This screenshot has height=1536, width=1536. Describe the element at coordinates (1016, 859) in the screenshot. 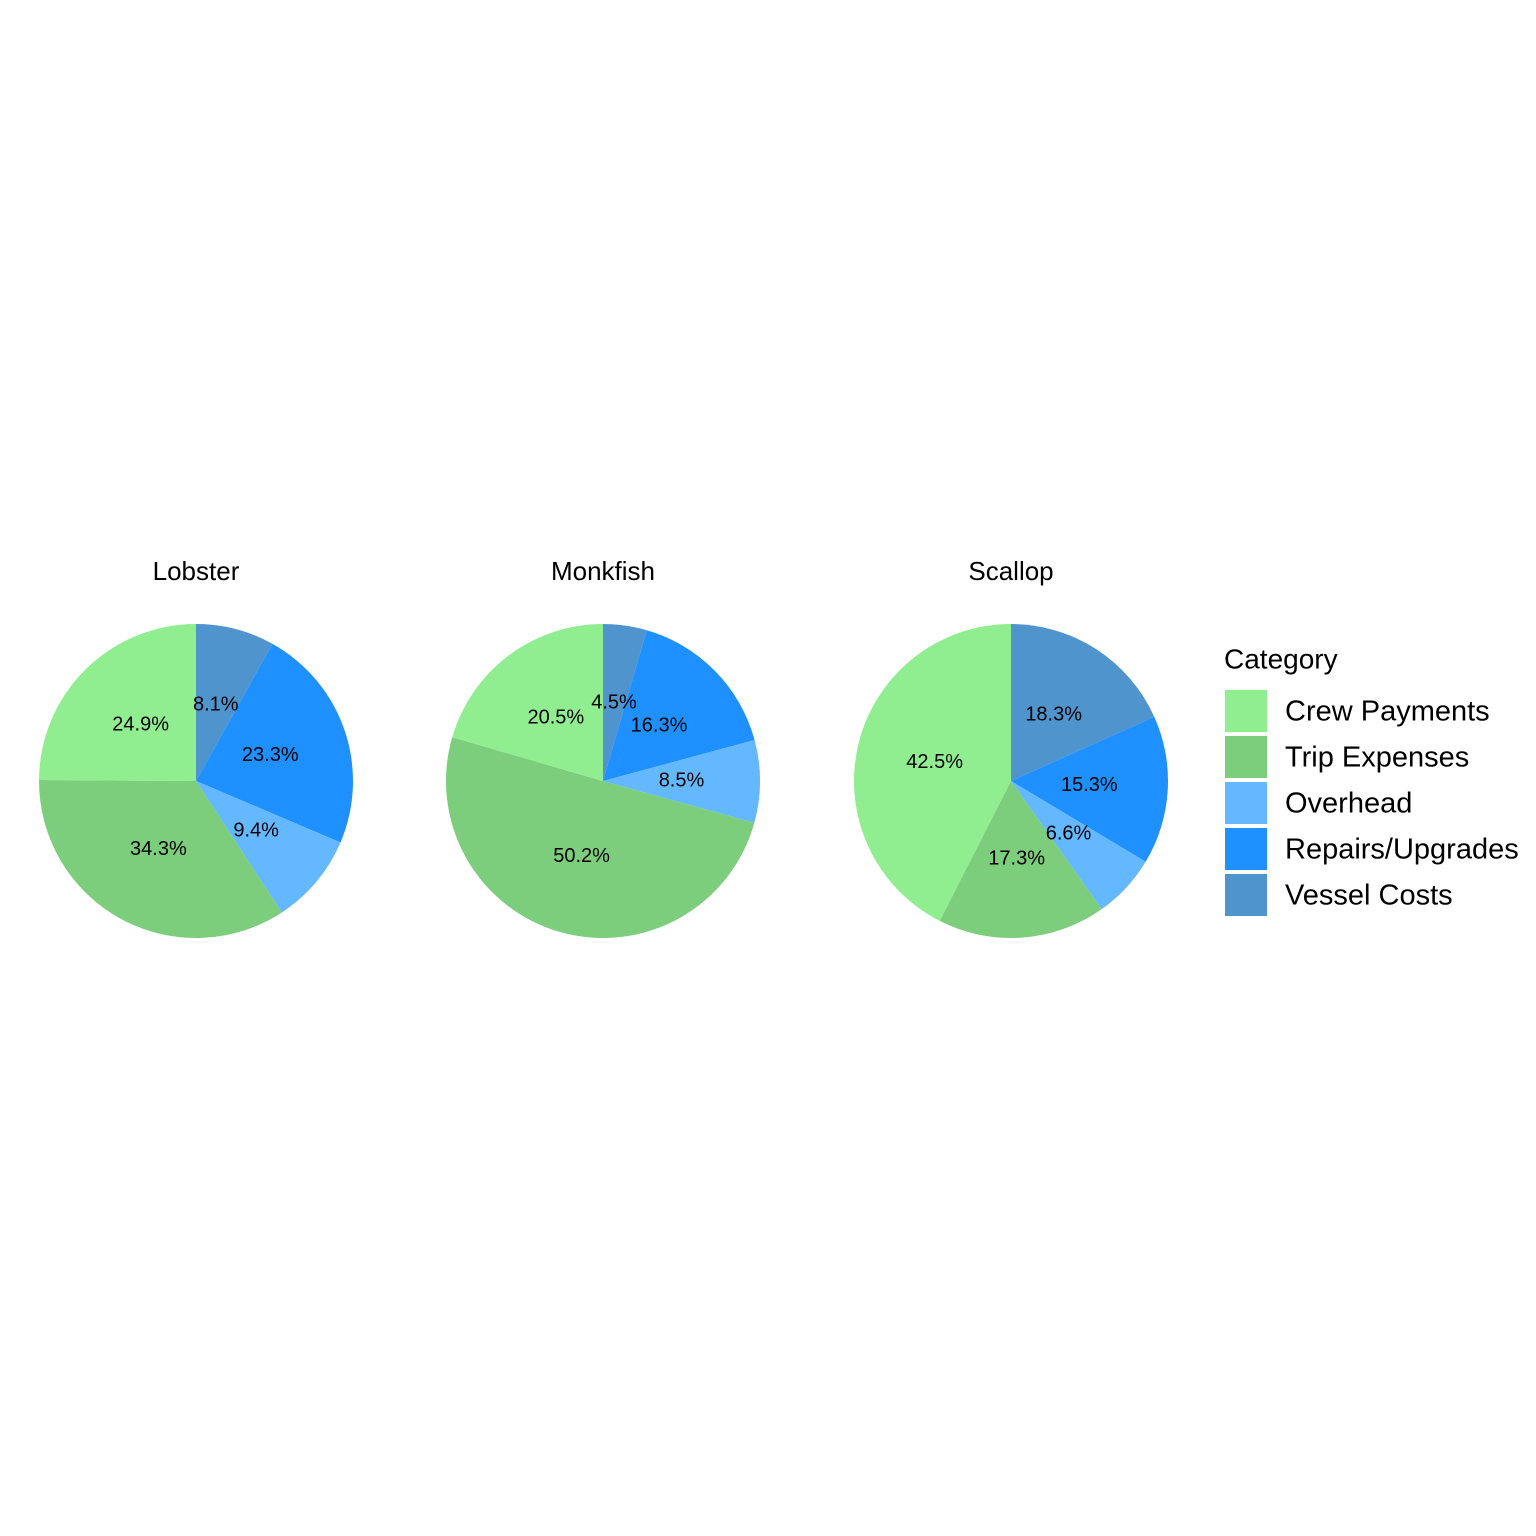

I see `value-label: 17.3%` at that location.